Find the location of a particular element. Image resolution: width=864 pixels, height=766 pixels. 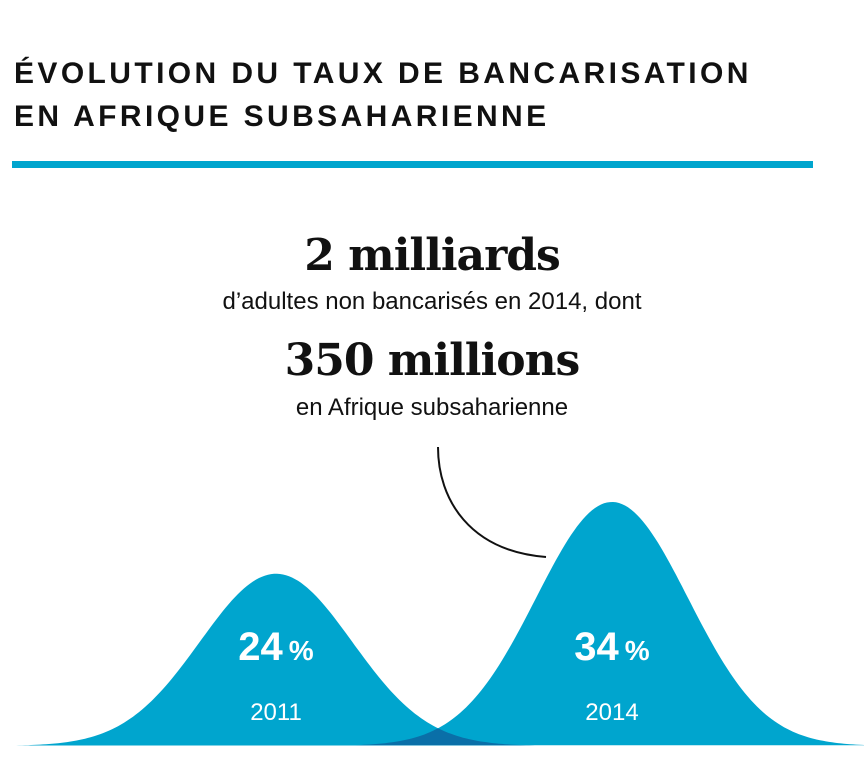

callout-connector-line is located at coordinates (492, 502).